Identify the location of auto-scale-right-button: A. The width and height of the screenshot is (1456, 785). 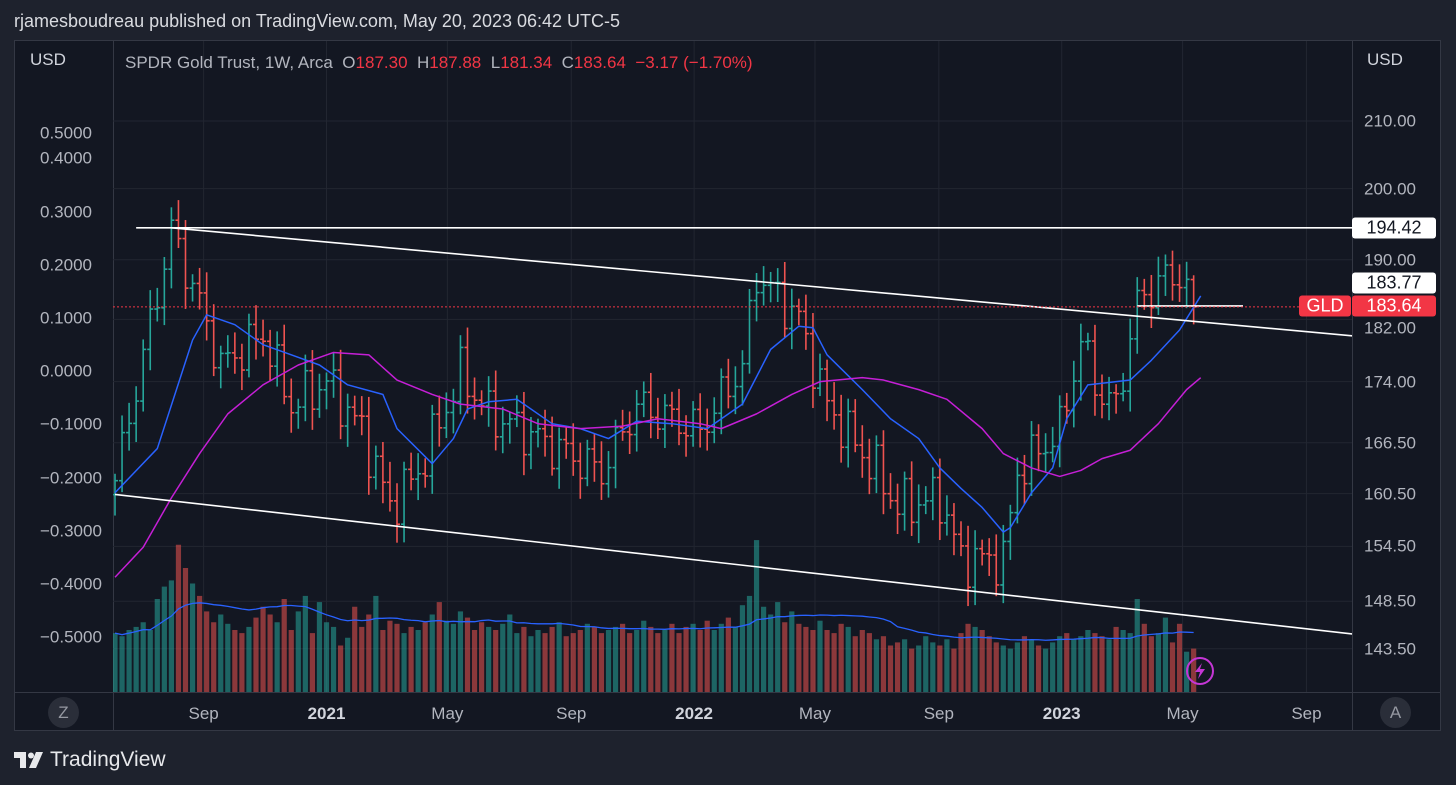
(1395, 712).